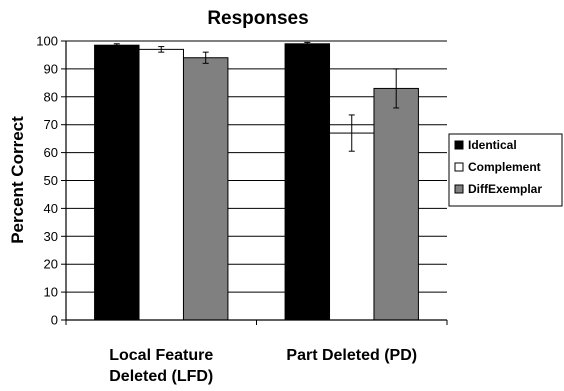 Image resolution: width=564 pixels, height=391 pixels. Describe the element at coordinates (51, 152) in the screenshot. I see `y-tick-label: 60` at that location.